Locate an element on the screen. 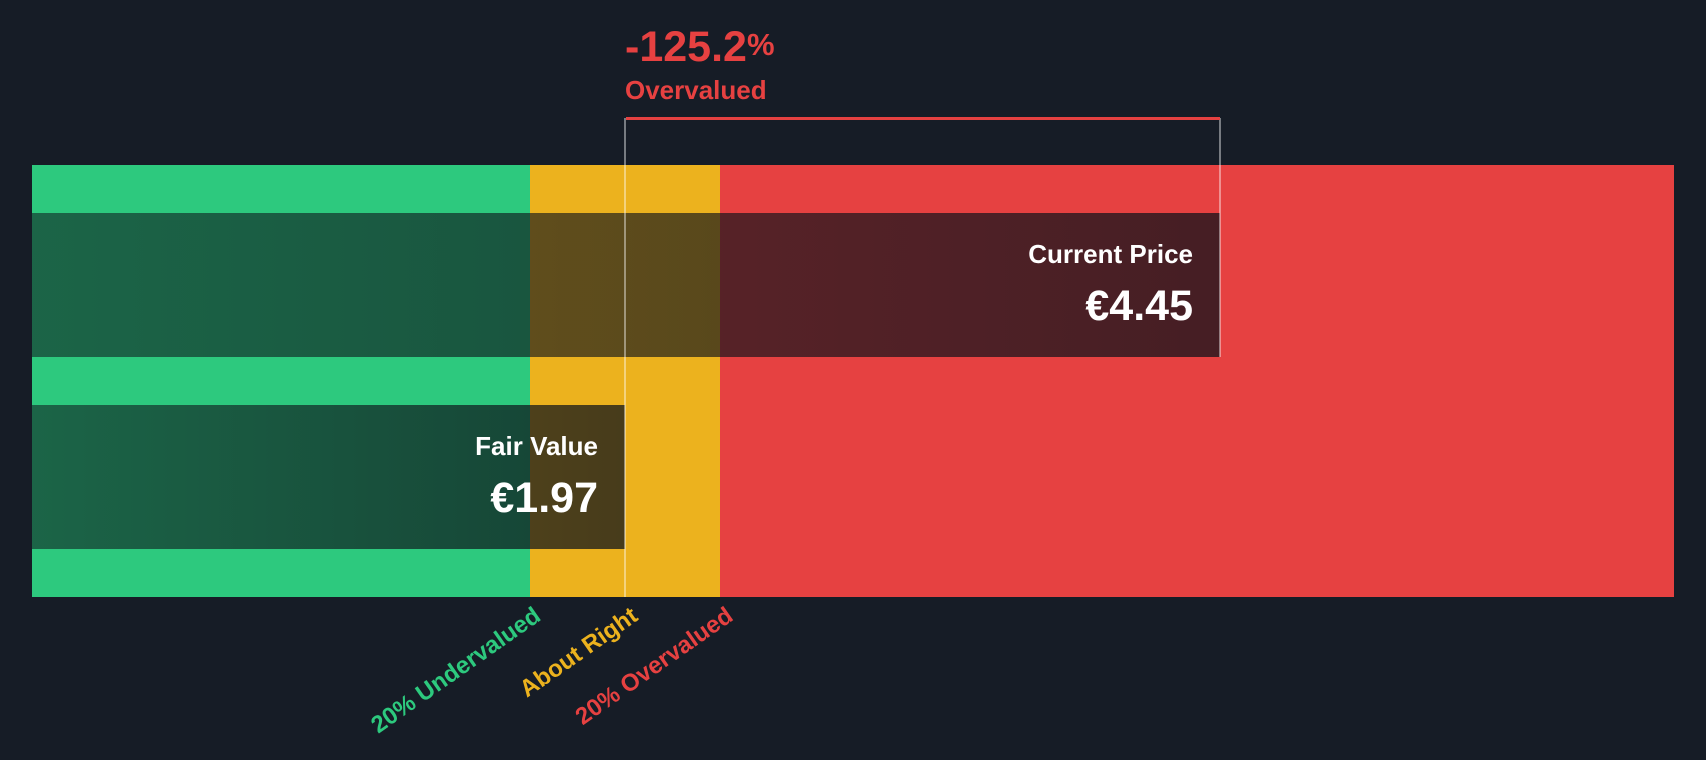 Image resolution: width=1706 pixels, height=760 pixels. axis-label-overvalued: 20% Overvalued is located at coordinates (654, 666).